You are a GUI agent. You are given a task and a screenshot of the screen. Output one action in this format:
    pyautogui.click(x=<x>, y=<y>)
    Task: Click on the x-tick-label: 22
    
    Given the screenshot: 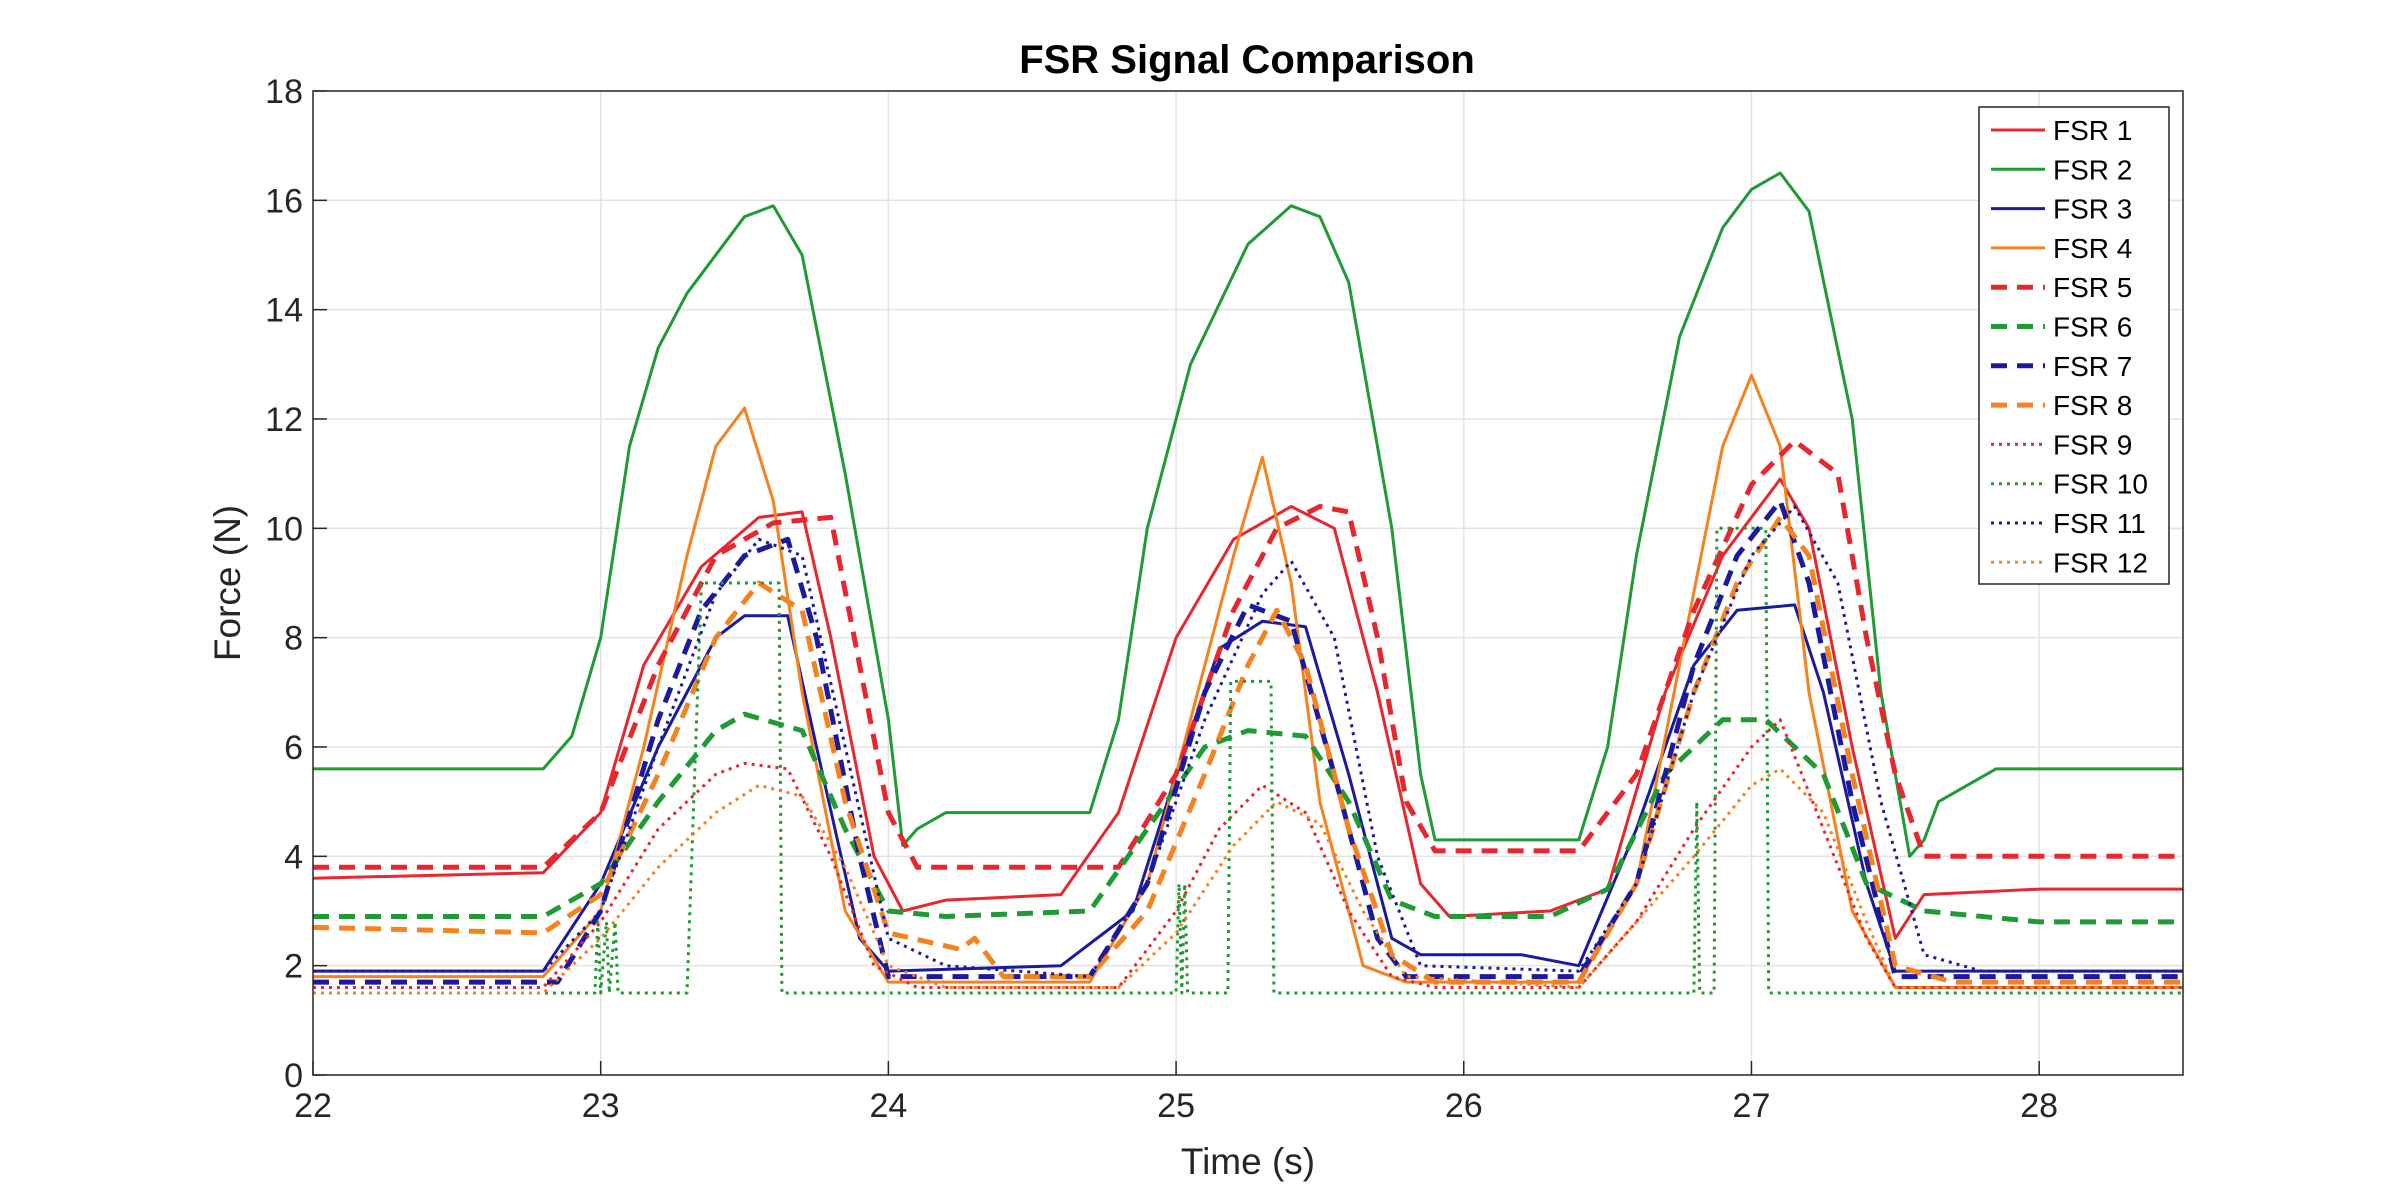 What is the action you would take?
    pyautogui.click(x=313, y=1106)
    